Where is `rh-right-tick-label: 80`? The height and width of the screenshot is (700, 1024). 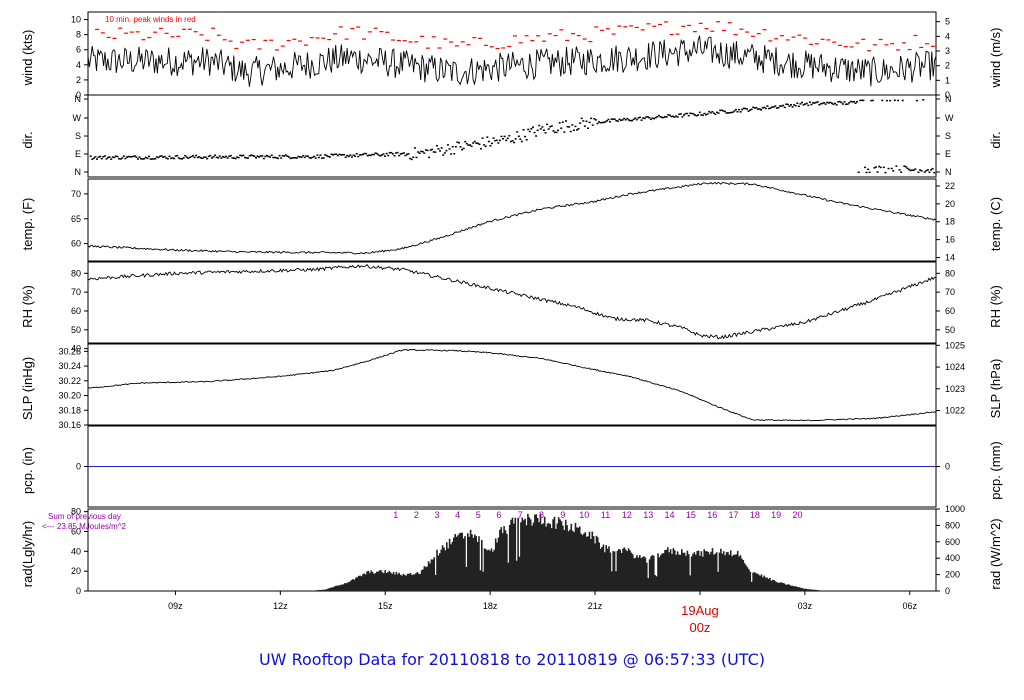 rh-right-tick-label: 80 is located at coordinates (950, 273).